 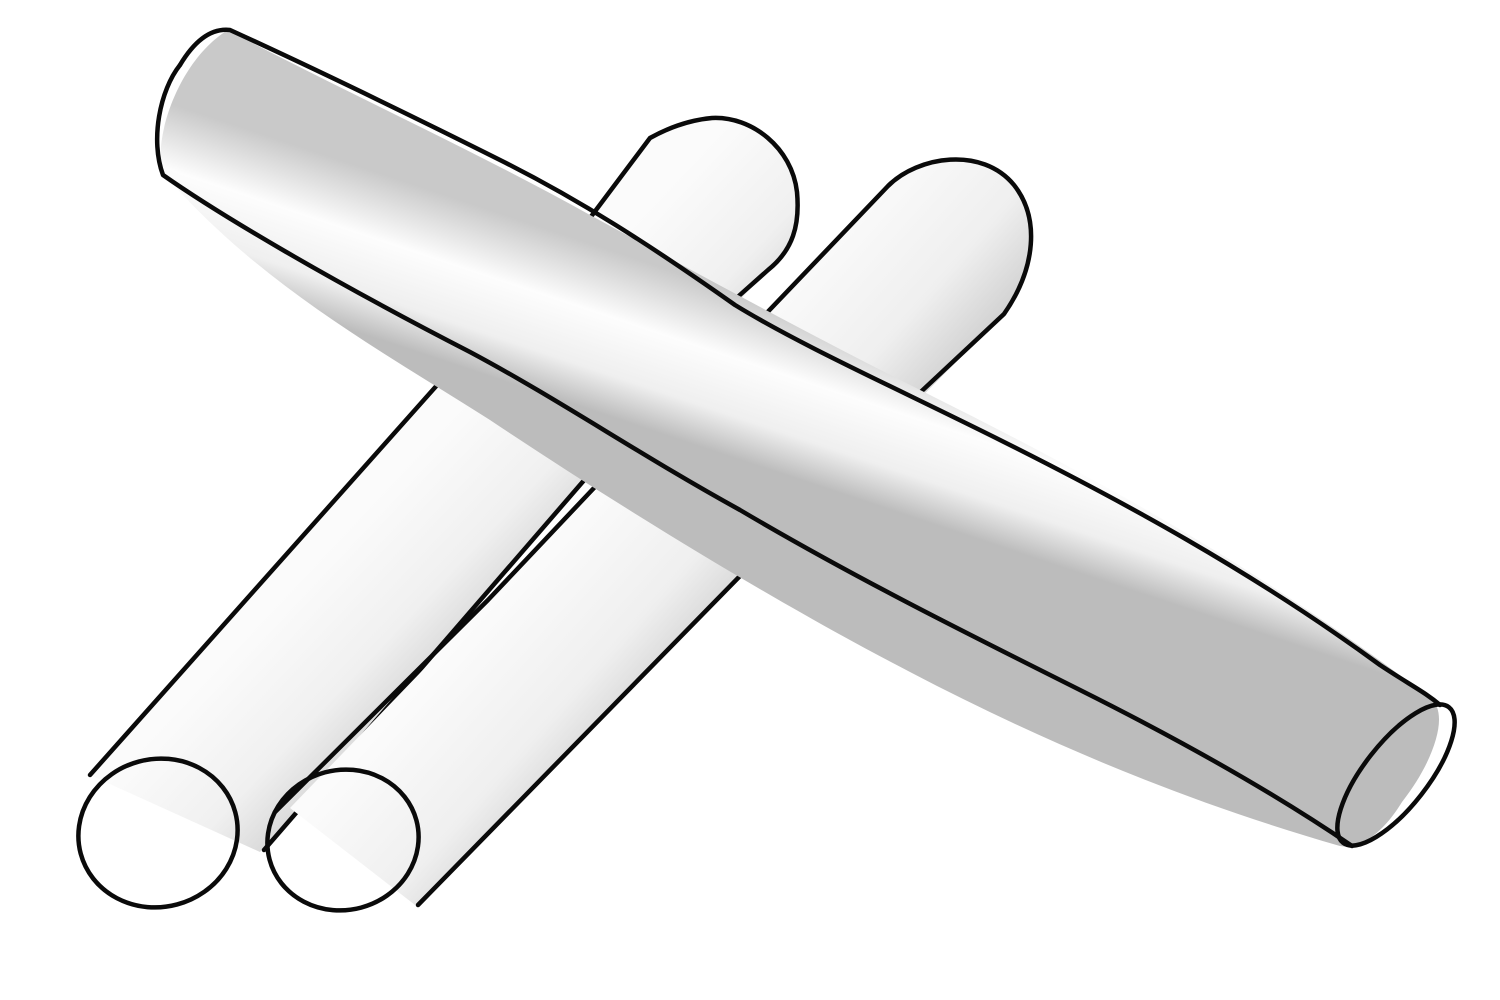 What do you see at coordinates (158, 833) in the screenshot?
I see `chalk-end-face-left` at bounding box center [158, 833].